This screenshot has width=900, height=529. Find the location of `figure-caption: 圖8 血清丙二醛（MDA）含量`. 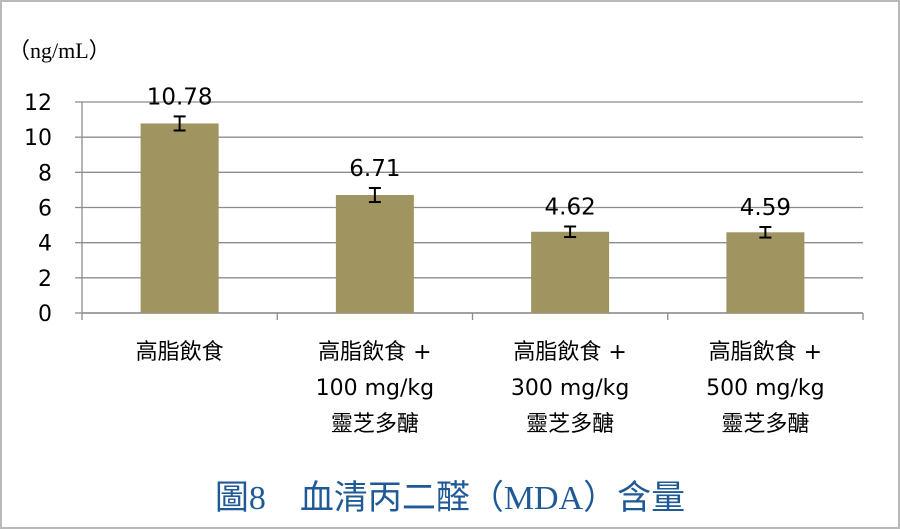

figure-caption: 圖8 血清丙二醛（MDA）含量 is located at coordinates (450, 498).